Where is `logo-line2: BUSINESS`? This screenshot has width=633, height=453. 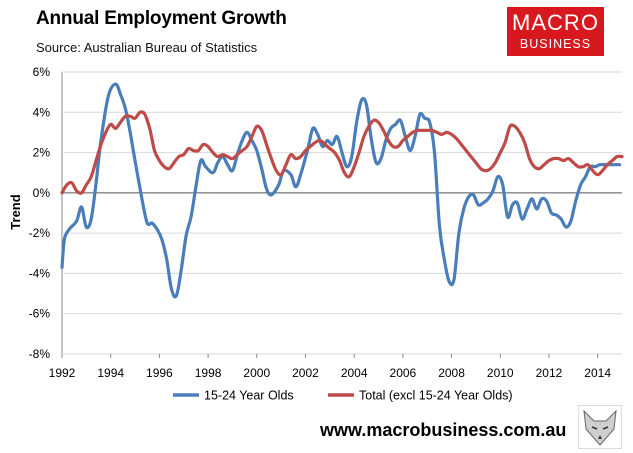
logo-line2: BUSINESS is located at coordinates (555, 44).